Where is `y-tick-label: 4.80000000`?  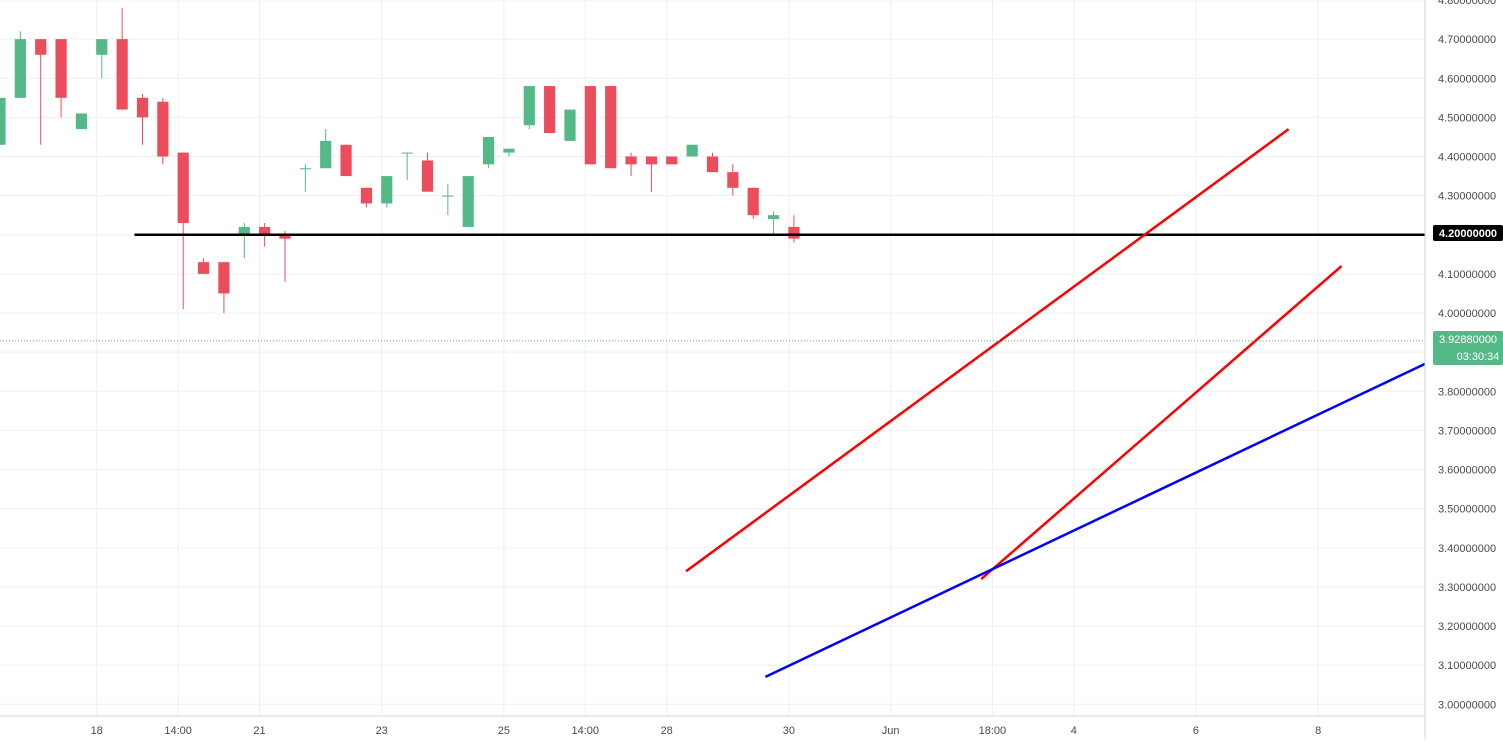 y-tick-label: 4.80000000 is located at coordinates (1467, 3).